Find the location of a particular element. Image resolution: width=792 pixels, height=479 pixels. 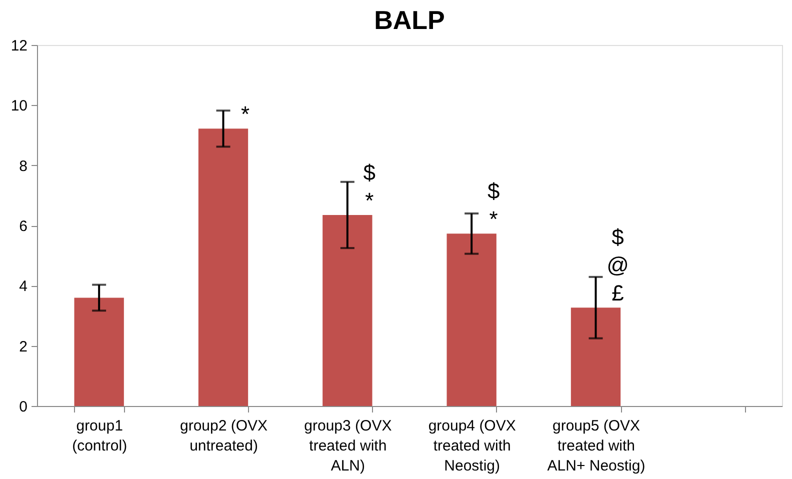

y-tick-label: 12 is located at coordinates (19, 46).